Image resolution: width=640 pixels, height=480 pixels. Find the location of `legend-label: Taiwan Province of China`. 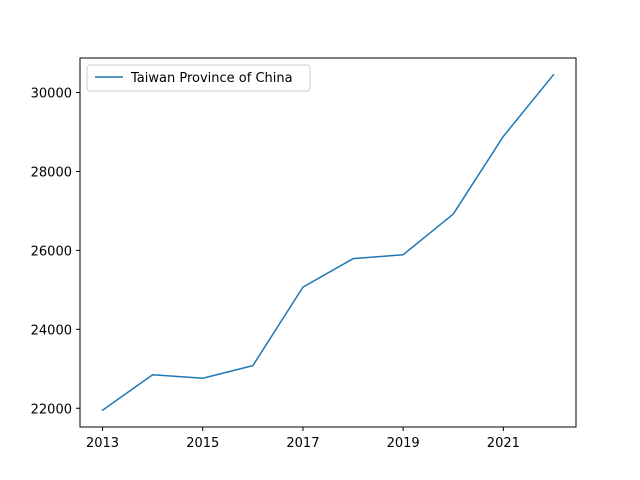

legend-label: Taiwan Province of China is located at coordinates (211, 78).